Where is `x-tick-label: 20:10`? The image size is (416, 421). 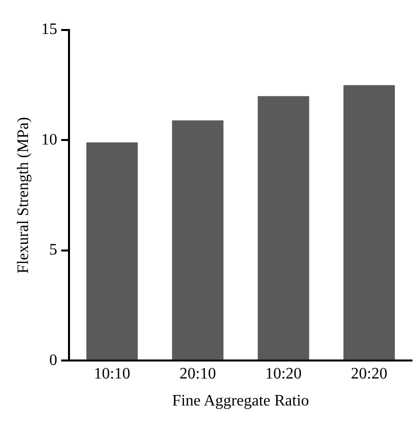 x-tick-label: 20:10 is located at coordinates (198, 373).